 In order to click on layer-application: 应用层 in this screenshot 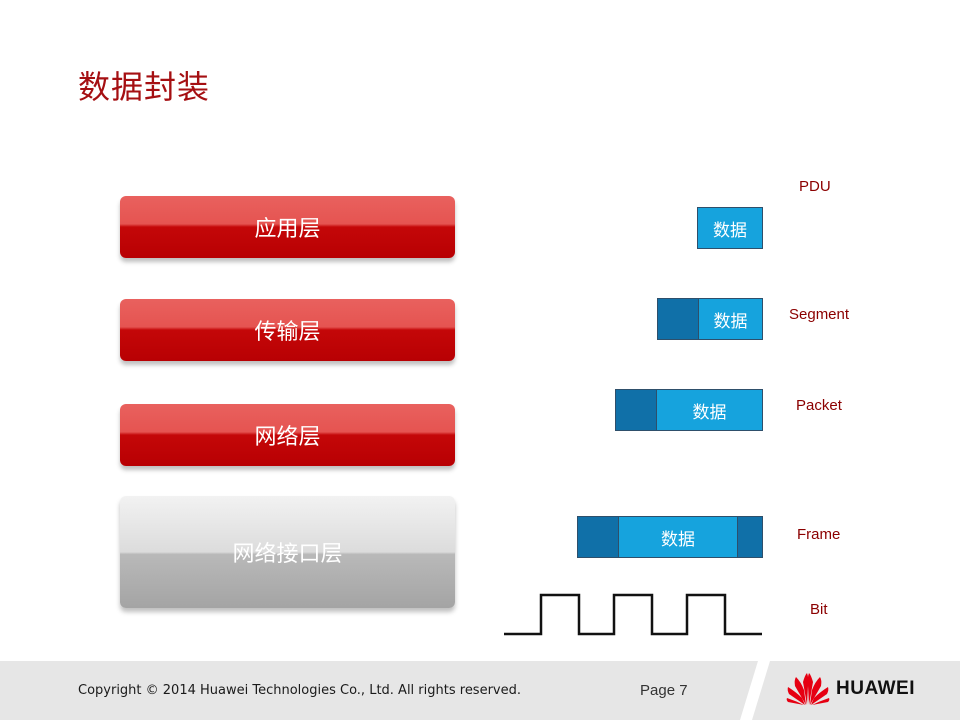, I will do `click(287, 227)`.